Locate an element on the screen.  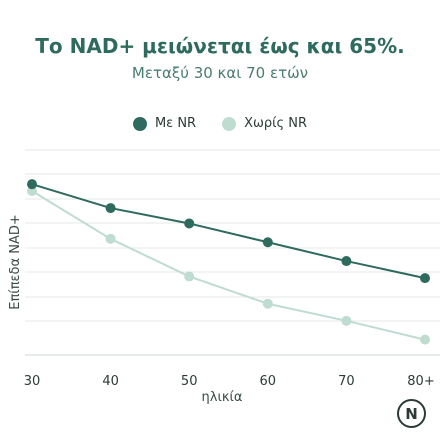
legend-item-without-nr: Χωρίς NR is located at coordinates (264, 123).